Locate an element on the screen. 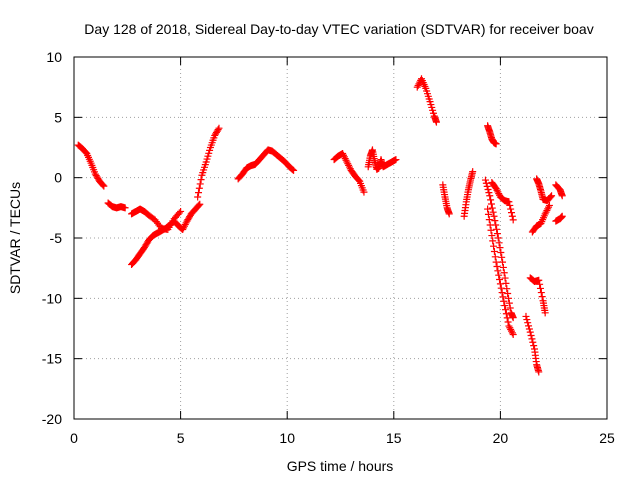 This screenshot has width=640, height=480. y-tick-label: 0 is located at coordinates (58, 178).